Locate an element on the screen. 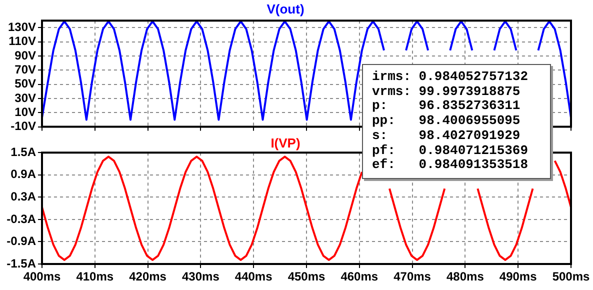 The width and height of the screenshot is (593, 290). y-tick-label: 0.3A is located at coordinates (23, 196).